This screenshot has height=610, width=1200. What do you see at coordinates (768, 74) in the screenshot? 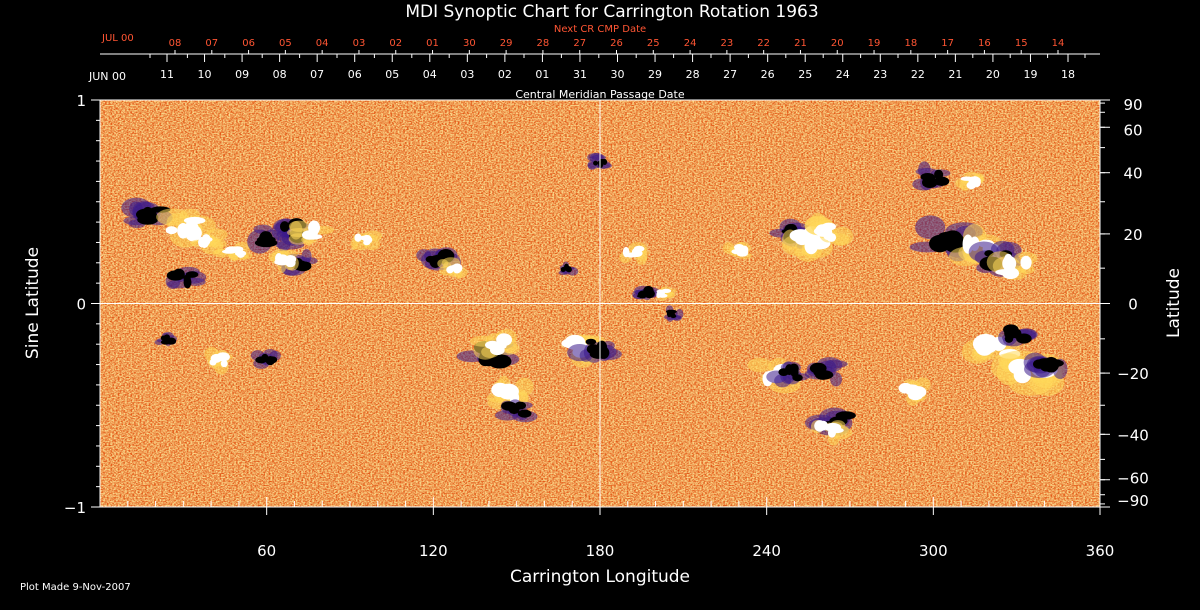
I see `cmp-date-label: 26` at bounding box center [768, 74].